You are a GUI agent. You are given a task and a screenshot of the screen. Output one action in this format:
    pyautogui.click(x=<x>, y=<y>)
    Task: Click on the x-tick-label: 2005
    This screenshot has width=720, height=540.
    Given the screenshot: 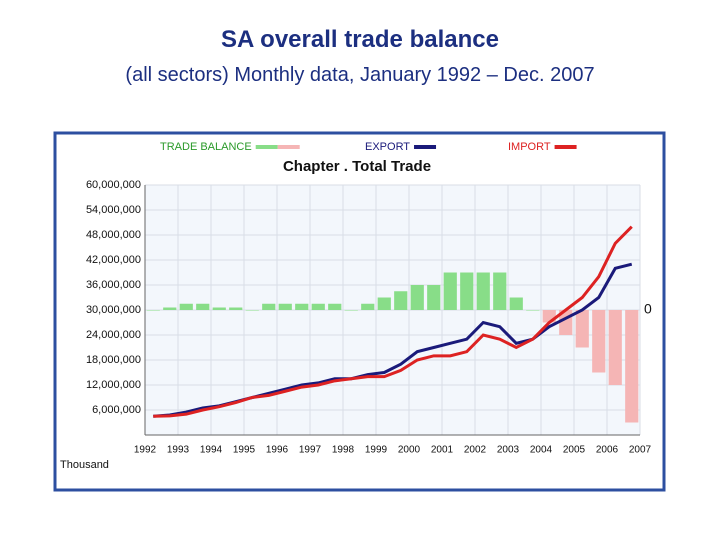 What is the action you would take?
    pyautogui.click(x=574, y=450)
    